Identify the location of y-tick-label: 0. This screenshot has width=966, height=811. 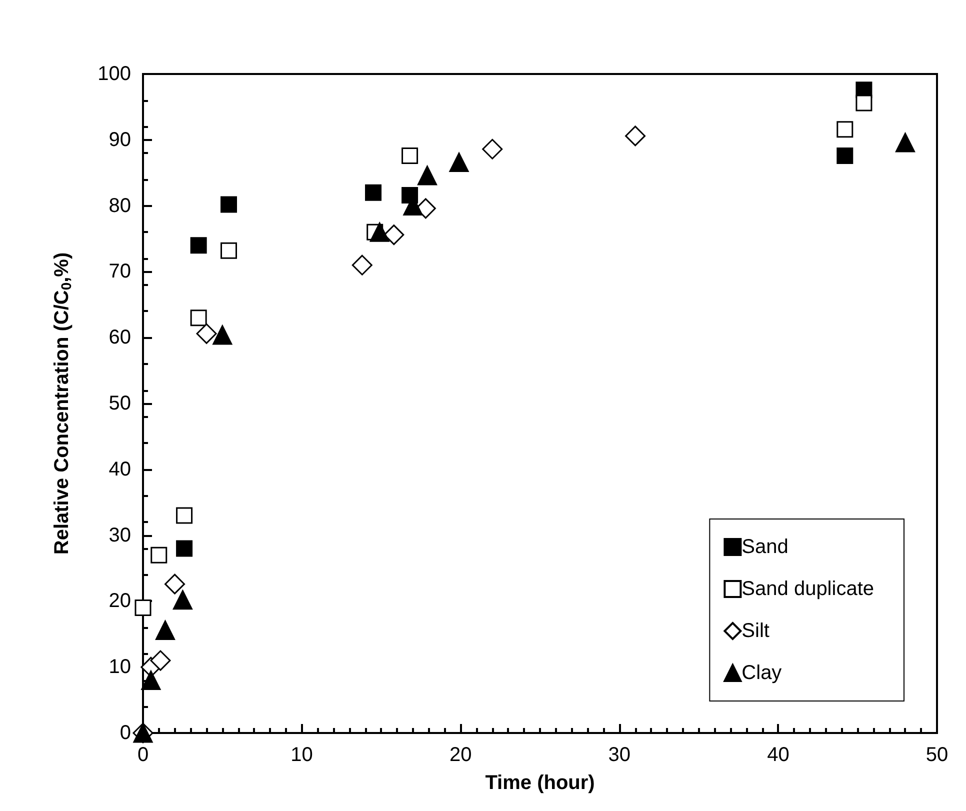
(125, 733).